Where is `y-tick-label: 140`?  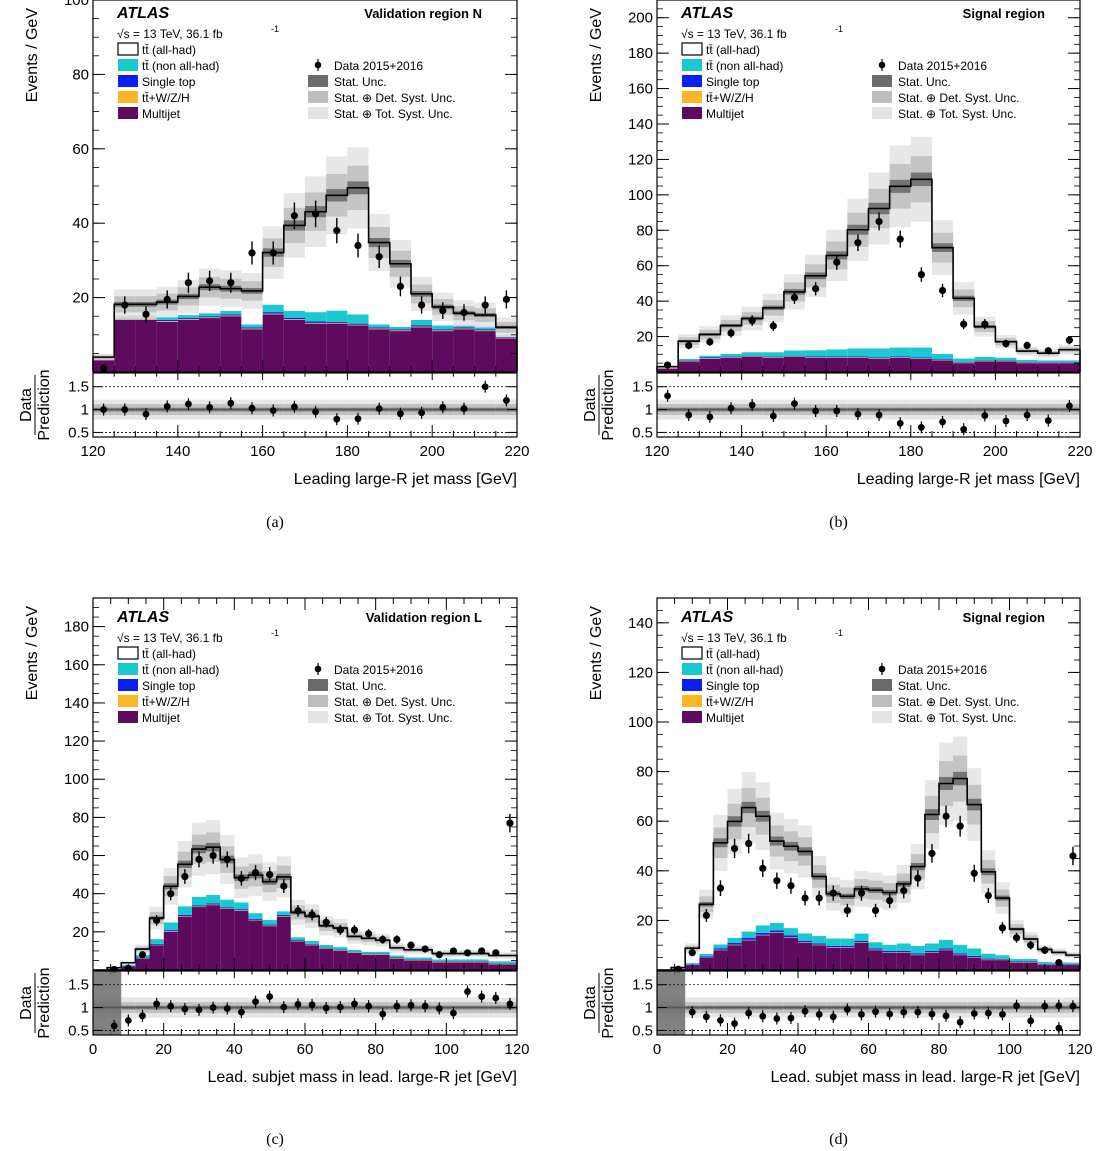 y-tick-label: 140 is located at coordinates (640, 124).